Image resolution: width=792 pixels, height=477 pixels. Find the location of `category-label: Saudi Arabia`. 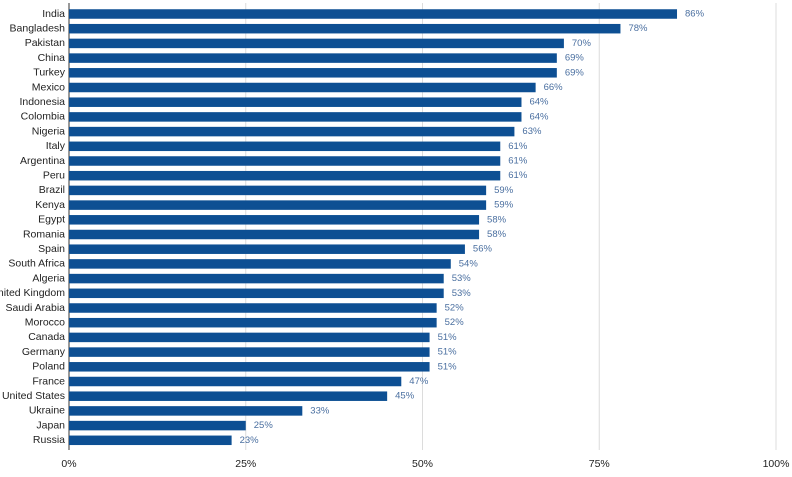

category-label: Saudi Arabia is located at coordinates (35, 308).